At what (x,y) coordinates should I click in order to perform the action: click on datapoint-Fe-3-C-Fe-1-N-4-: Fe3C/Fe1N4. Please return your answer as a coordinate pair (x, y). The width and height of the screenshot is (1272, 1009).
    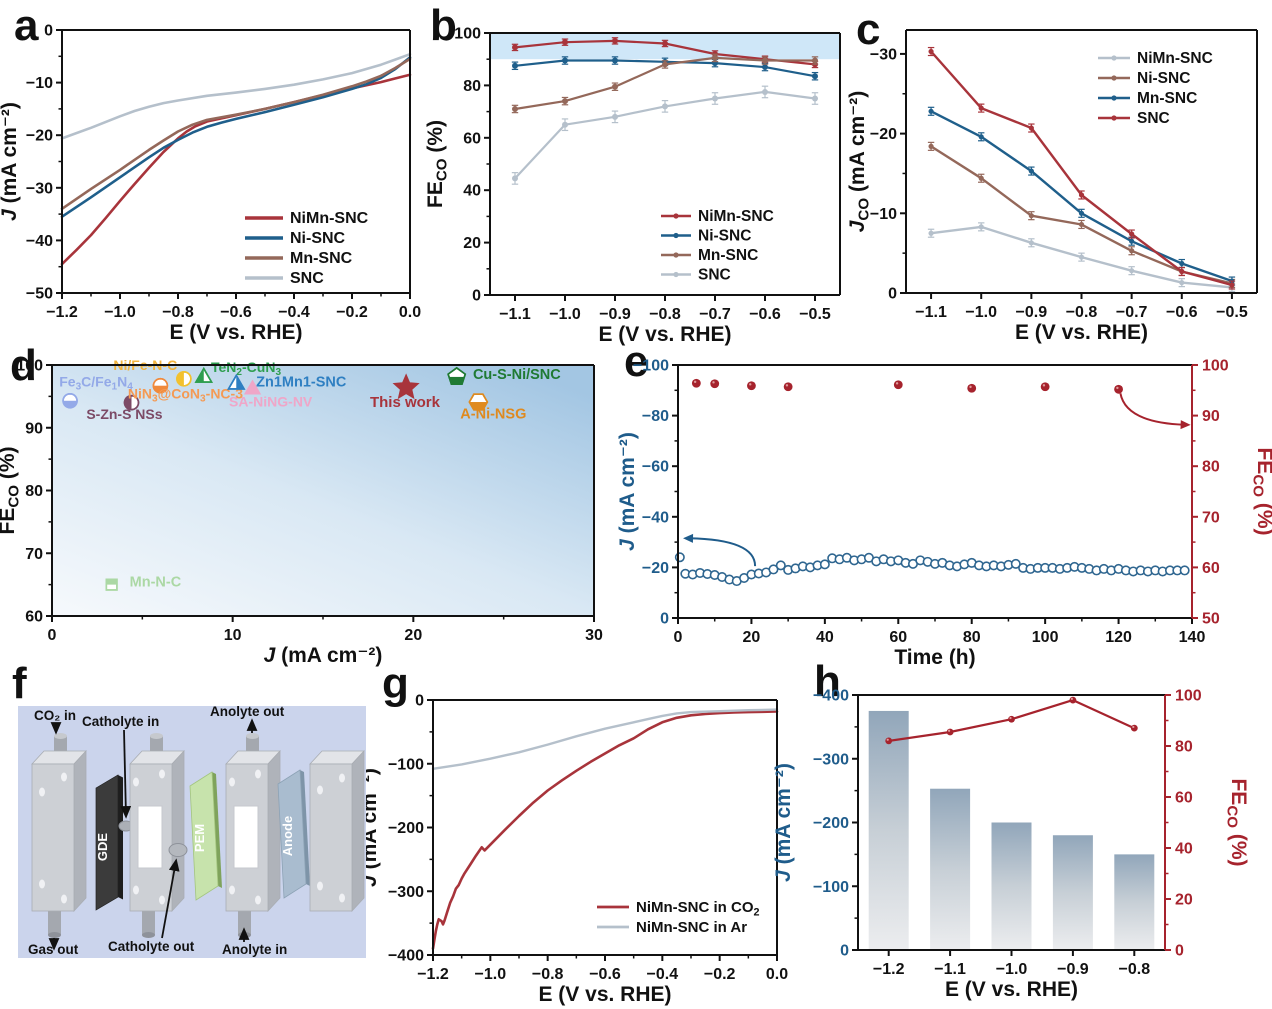
    Looking at the image, I should click on (96, 391).